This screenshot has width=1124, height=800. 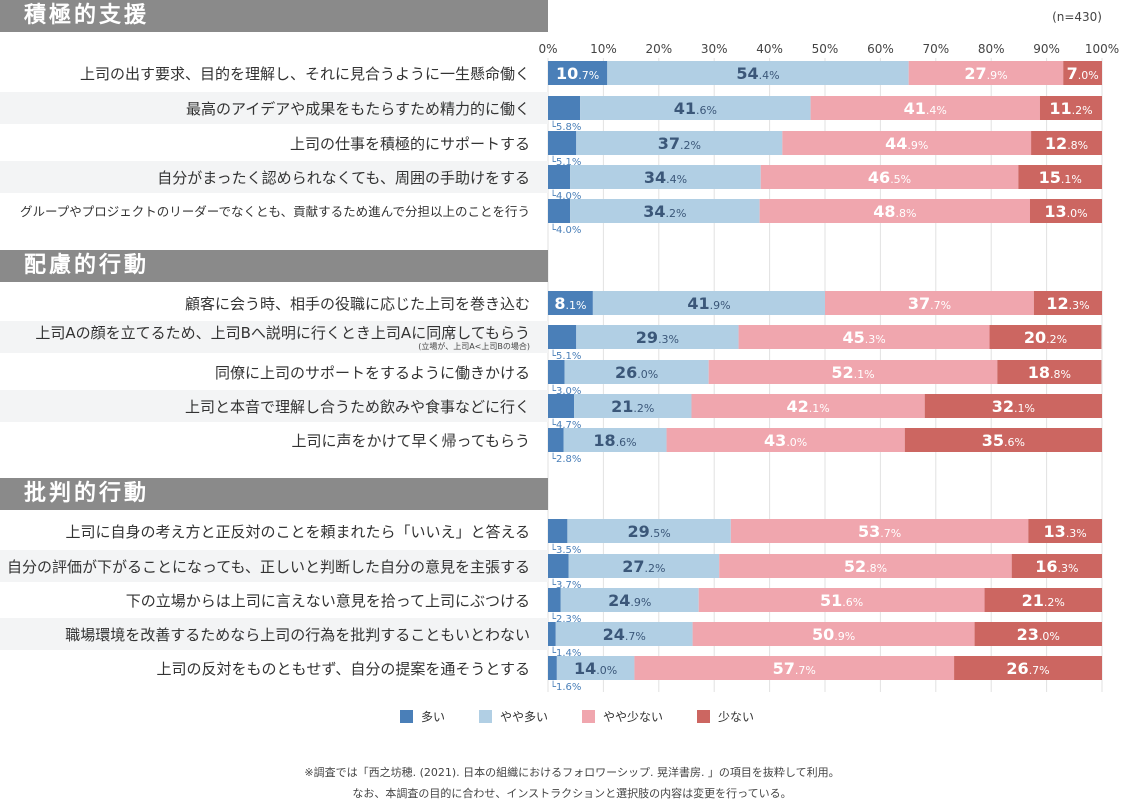 I want to click on x-tick-label: 70%, so click(x=935, y=49).